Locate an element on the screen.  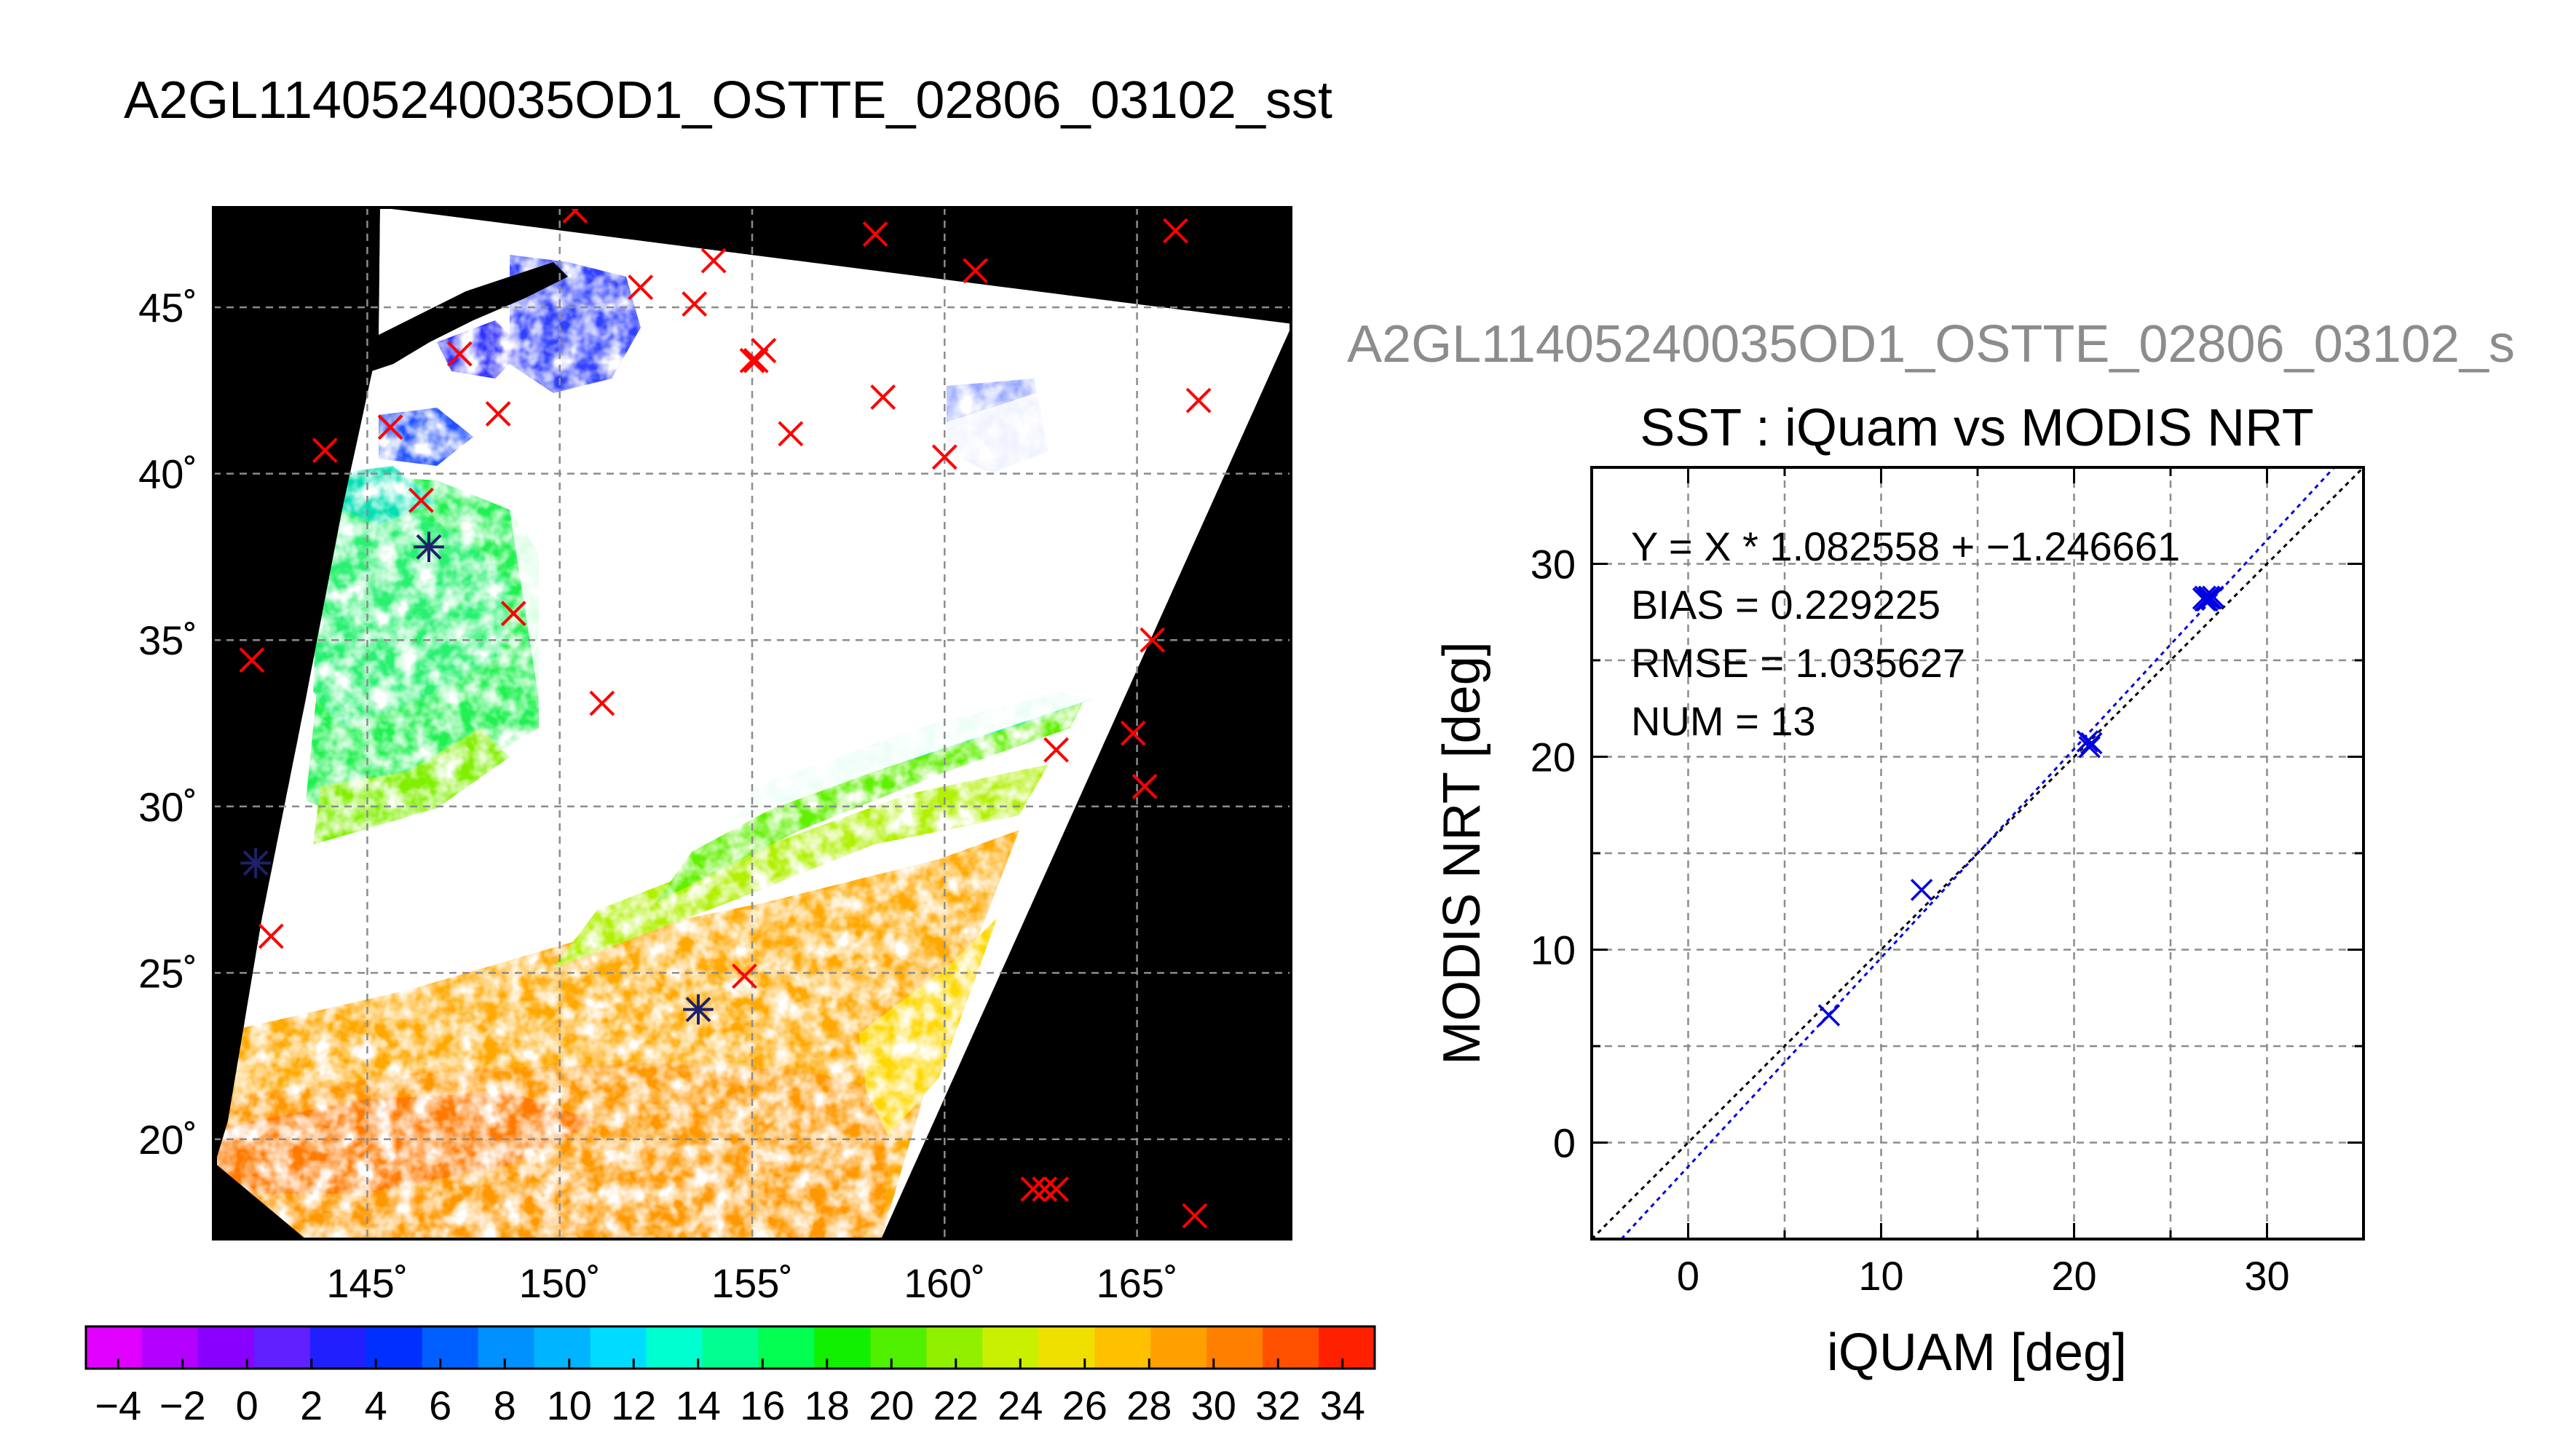
map-lat-tick-label: 25˚ is located at coordinates (167, 973).